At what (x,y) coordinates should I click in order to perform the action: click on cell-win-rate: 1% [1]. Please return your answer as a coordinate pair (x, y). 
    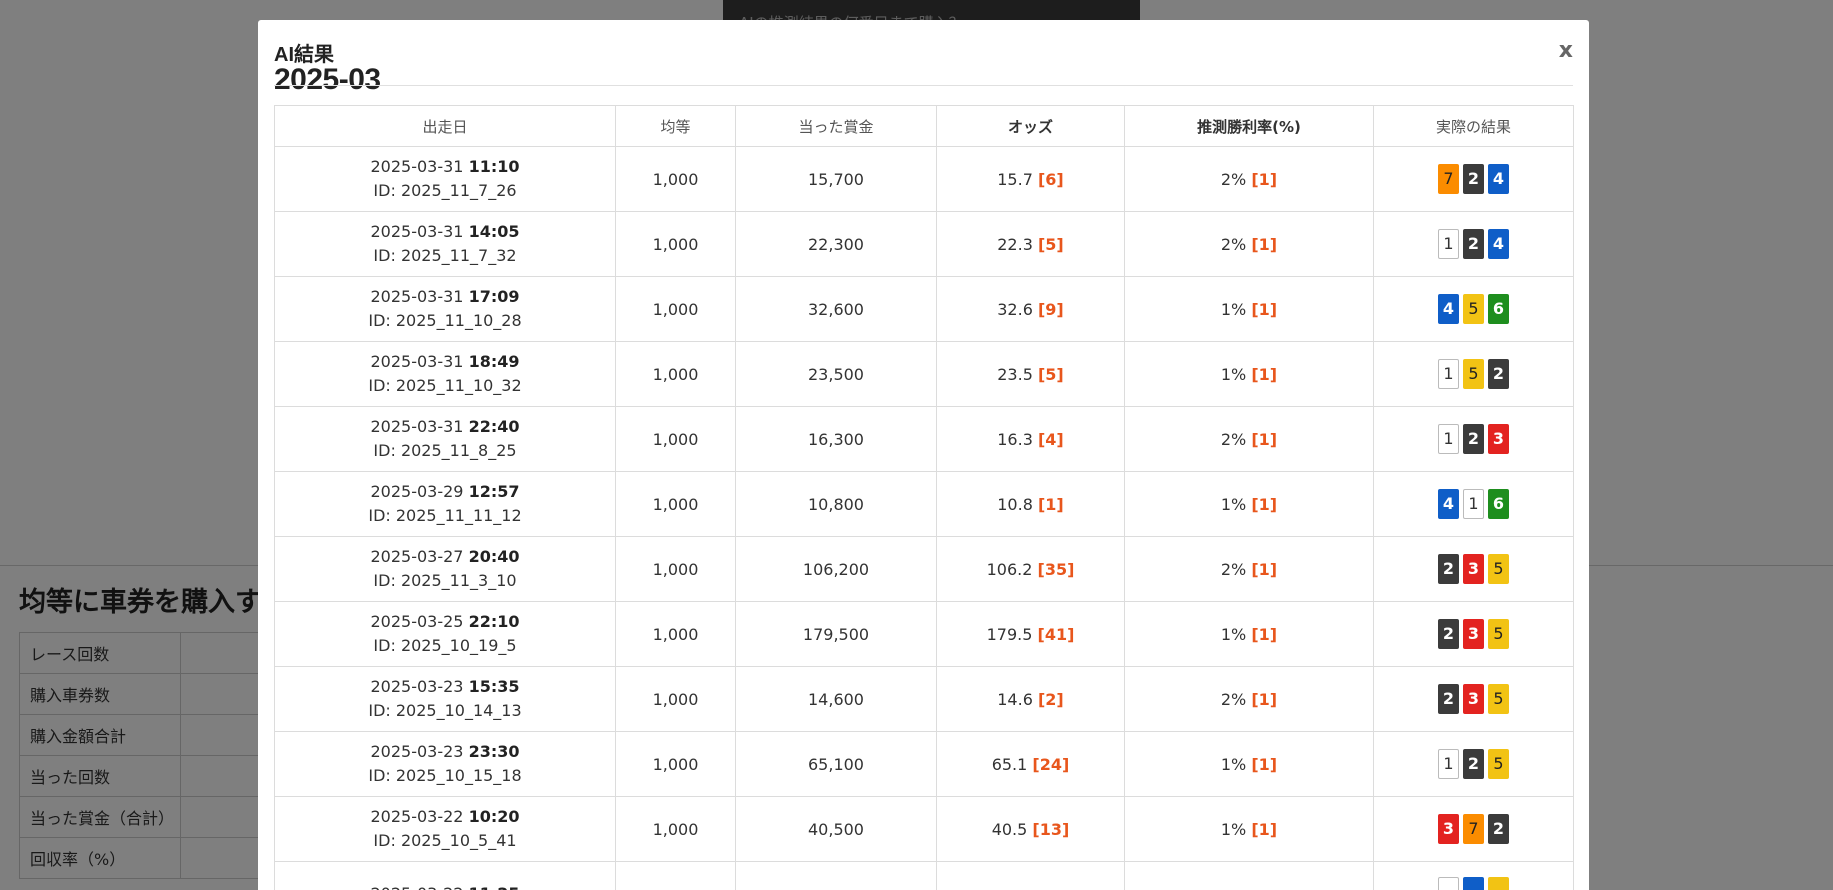
    Looking at the image, I should click on (1249, 374).